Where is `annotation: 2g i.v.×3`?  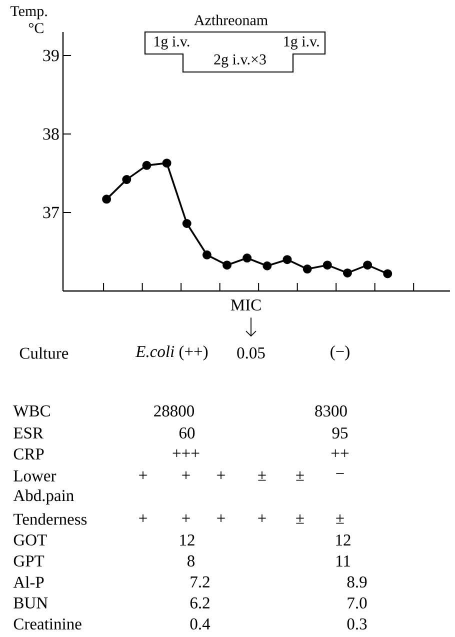 annotation: 2g i.v.×3 is located at coordinates (240, 61).